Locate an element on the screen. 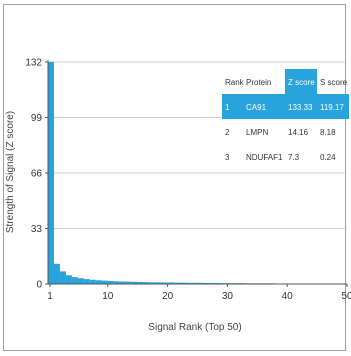  table-header-cell: Protein is located at coordinates (258, 82).